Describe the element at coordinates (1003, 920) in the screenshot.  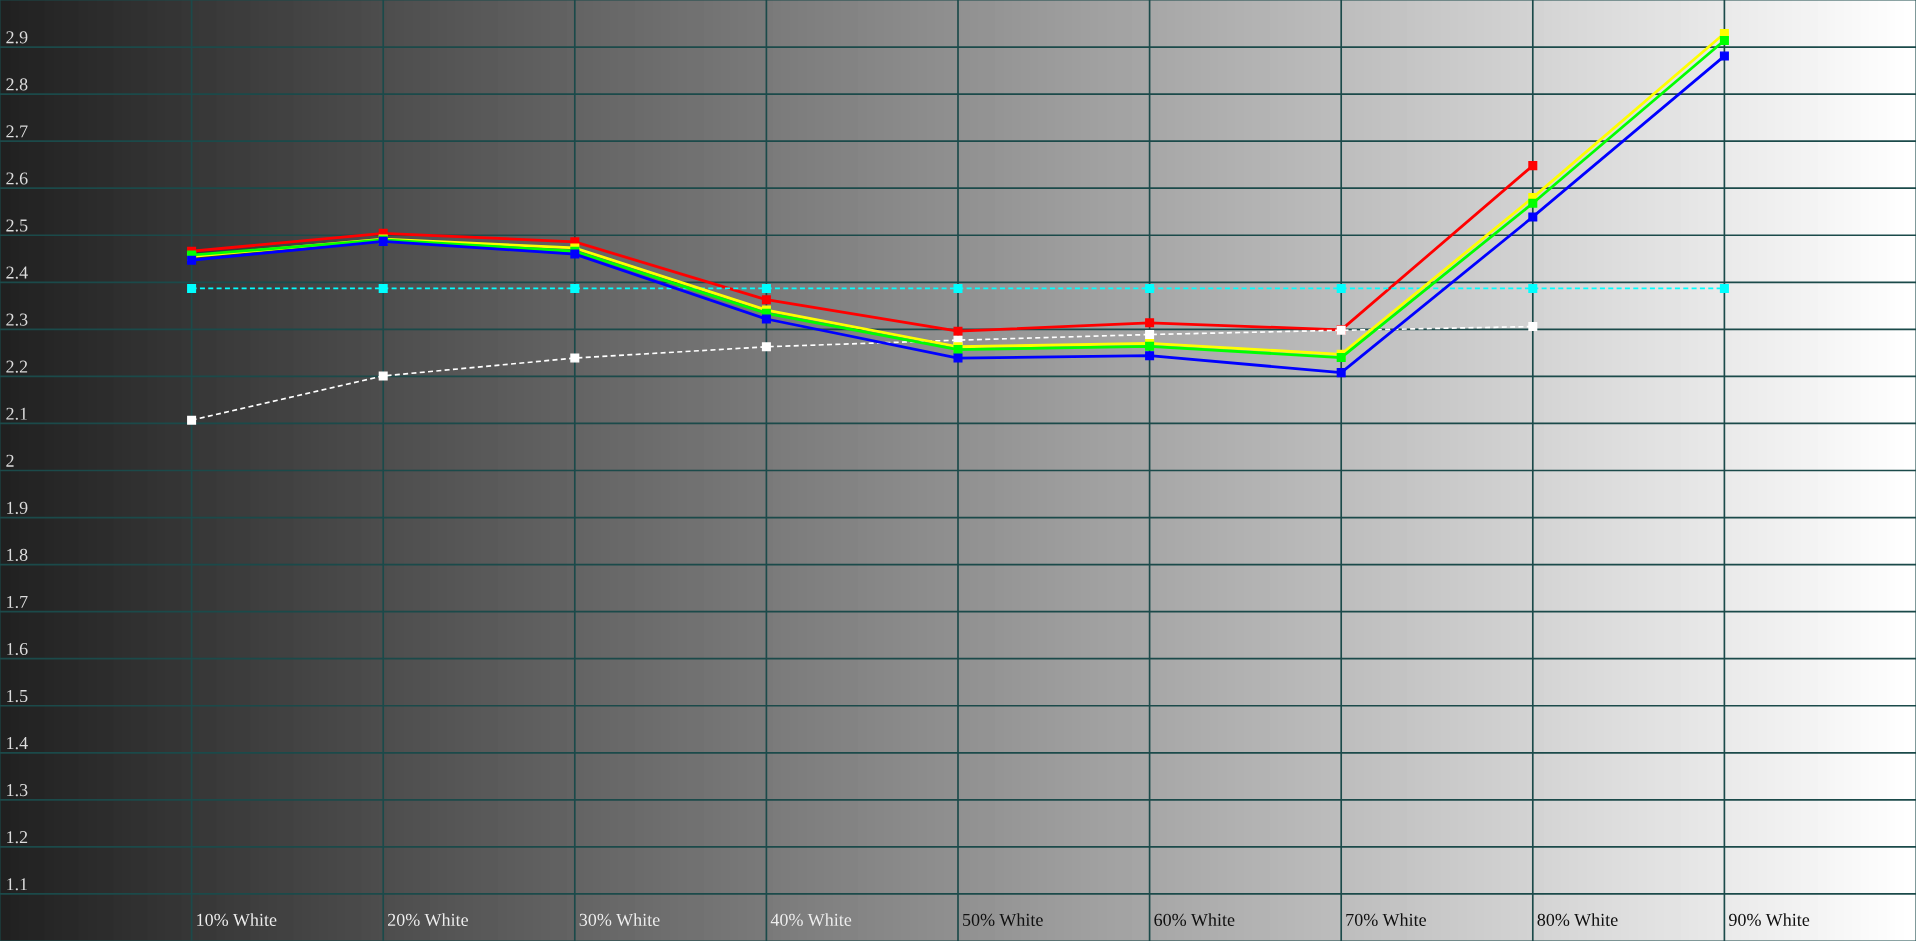
I see `x-tick-label: 50% White` at that location.